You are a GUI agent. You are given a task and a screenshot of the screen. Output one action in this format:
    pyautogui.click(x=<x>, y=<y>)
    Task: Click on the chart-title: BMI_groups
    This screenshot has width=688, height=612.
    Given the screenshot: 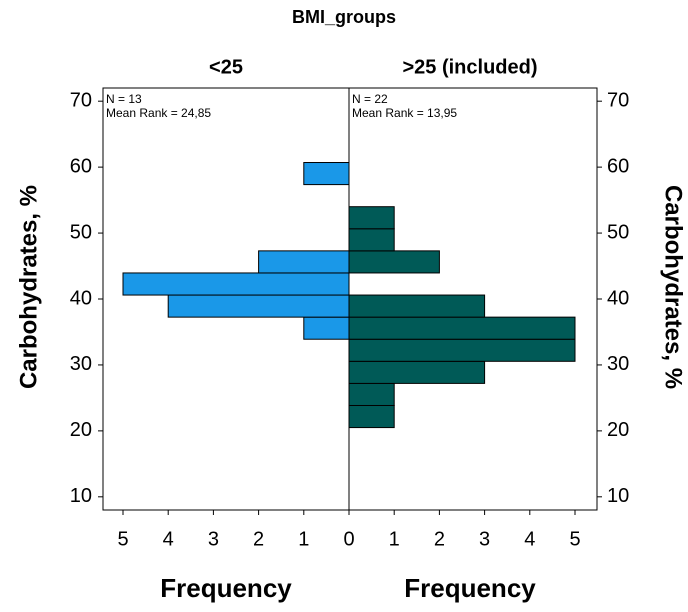 What is the action you would take?
    pyautogui.click(x=344, y=17)
    